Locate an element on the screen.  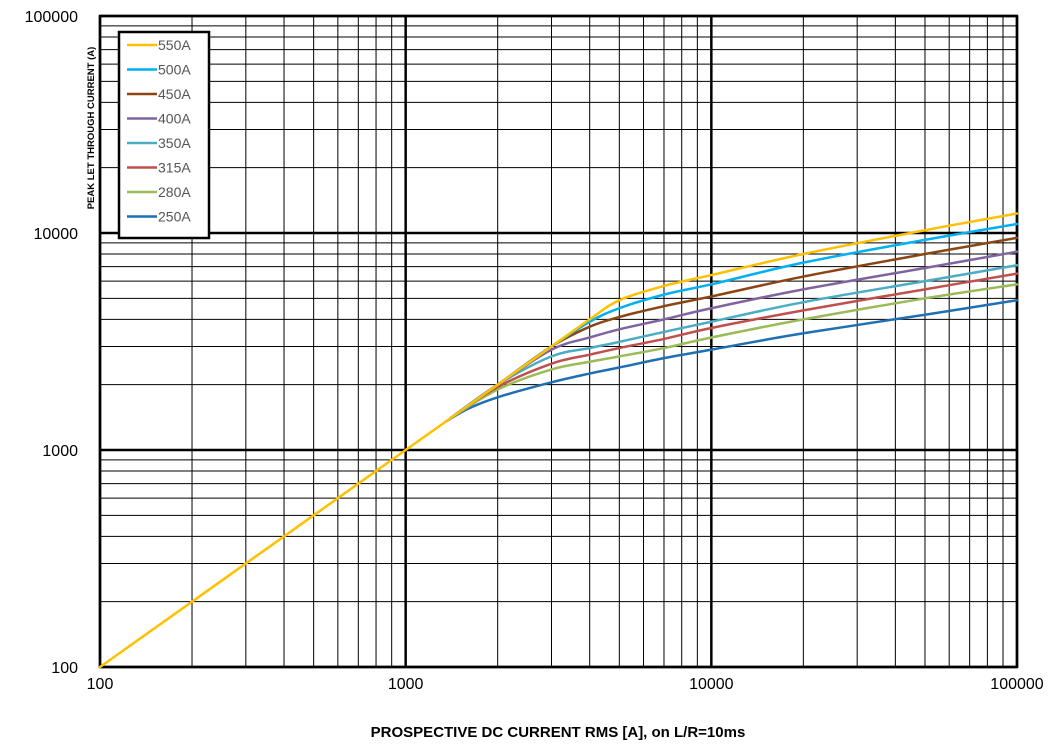
legend-entry: 550A is located at coordinates (159, 45).